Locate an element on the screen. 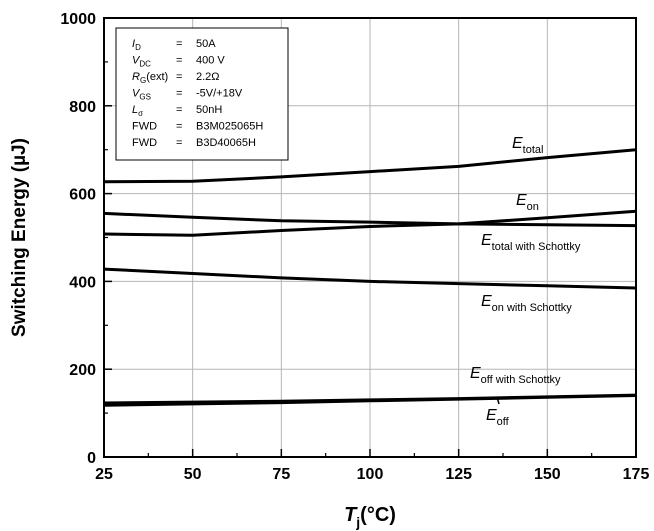  x-axis-title: Tj(°C) is located at coordinates (370, 517).